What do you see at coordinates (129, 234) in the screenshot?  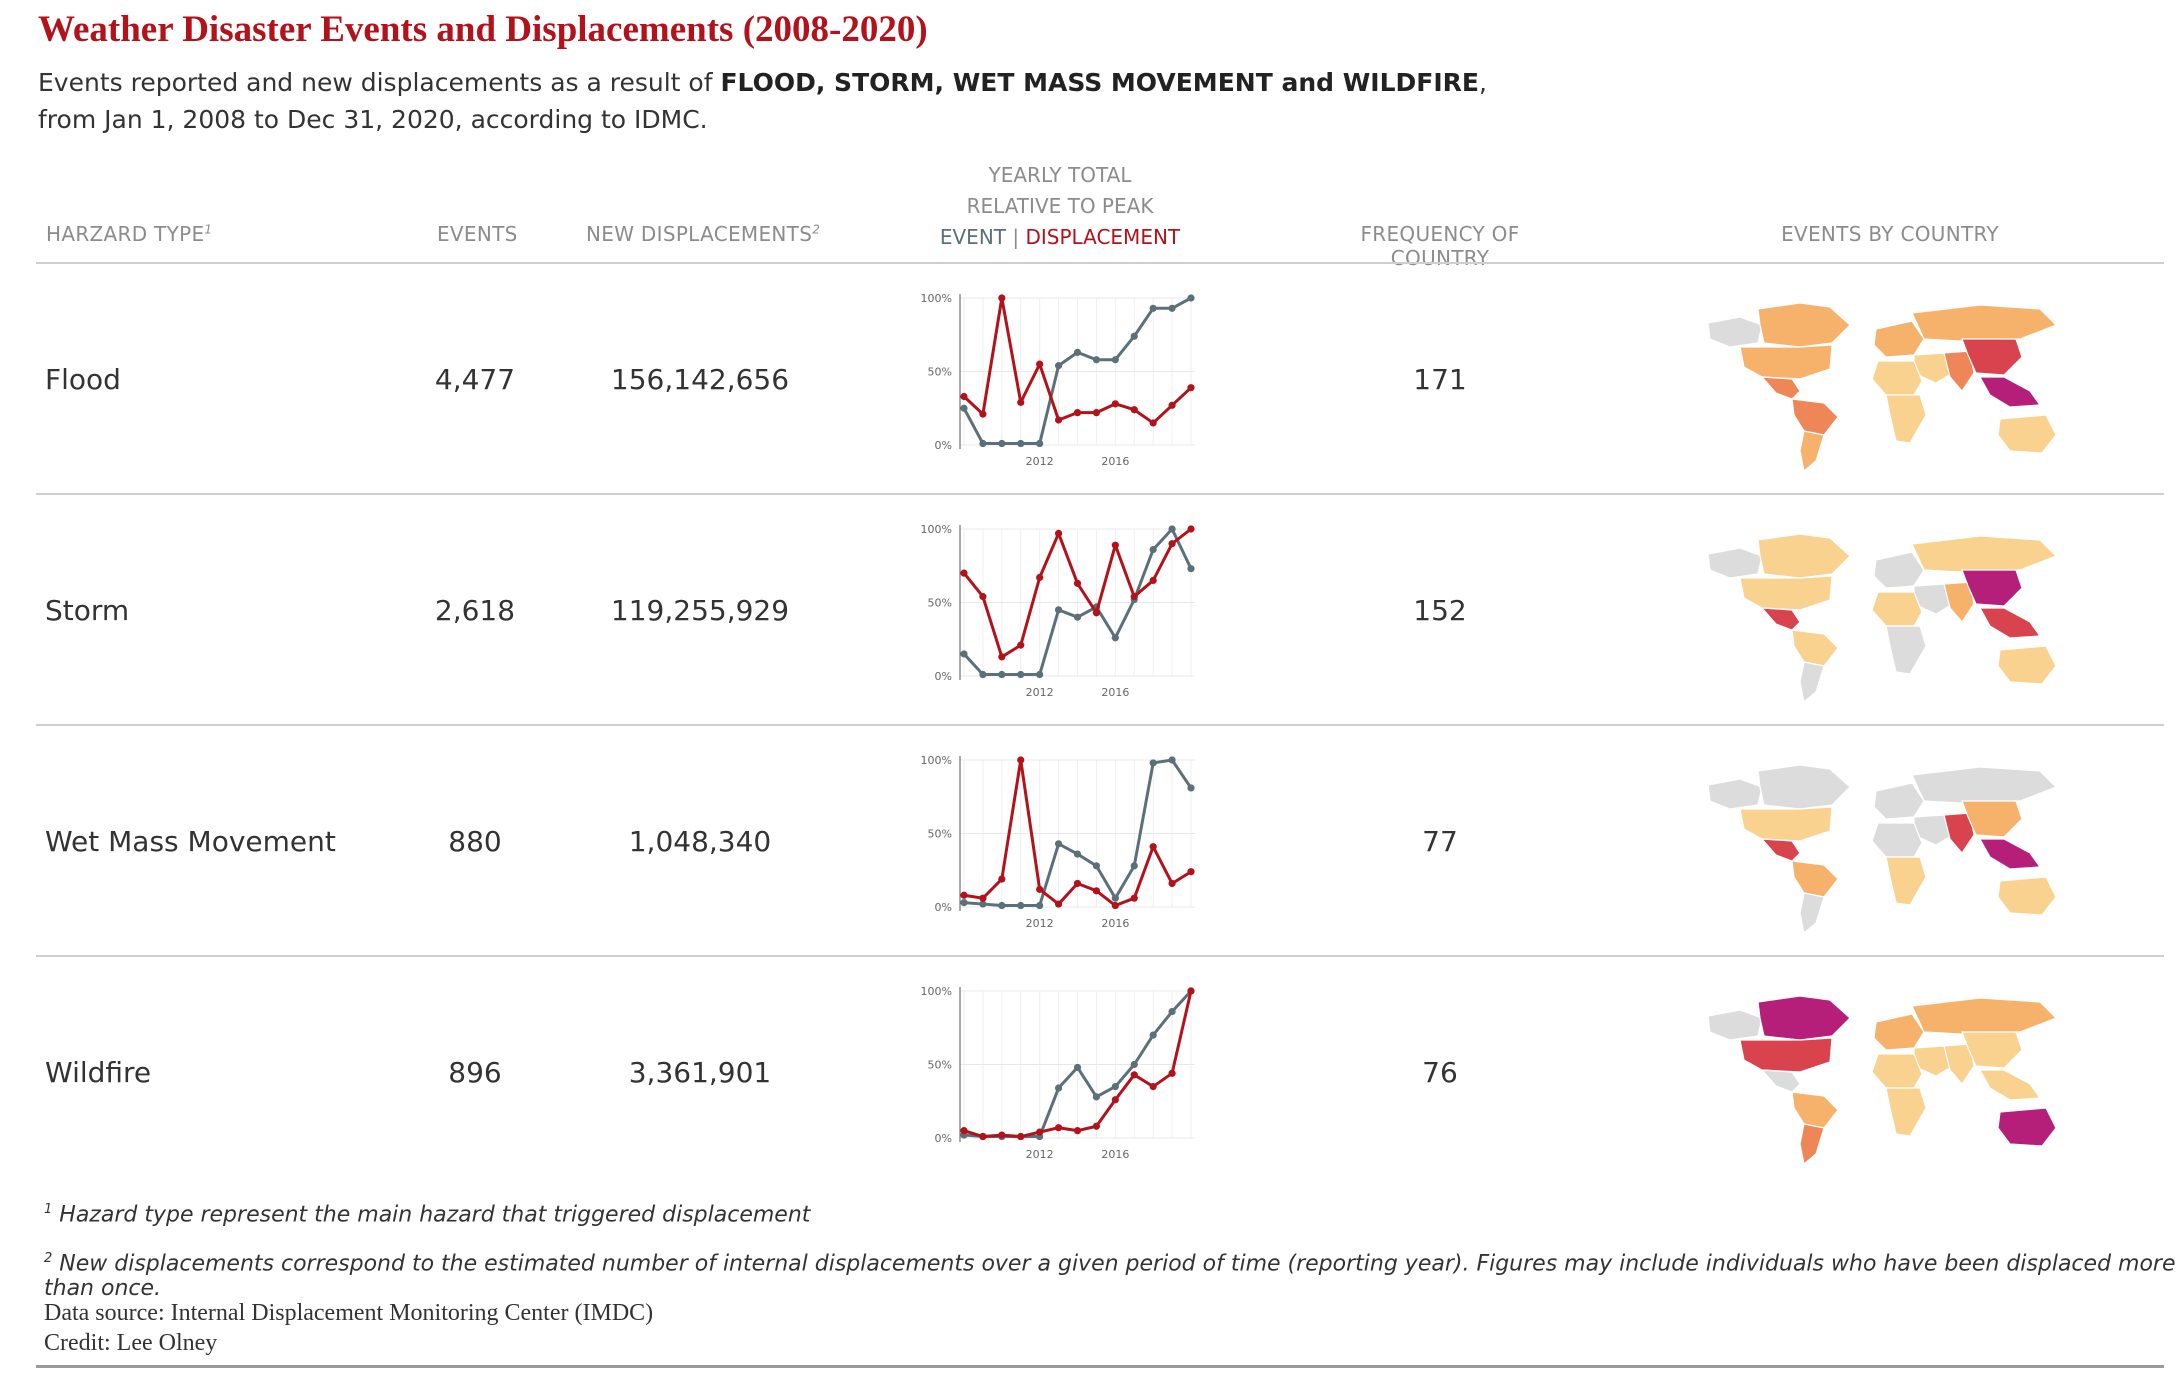 I see `header-hazard-type: HARZARD TYPE1` at bounding box center [129, 234].